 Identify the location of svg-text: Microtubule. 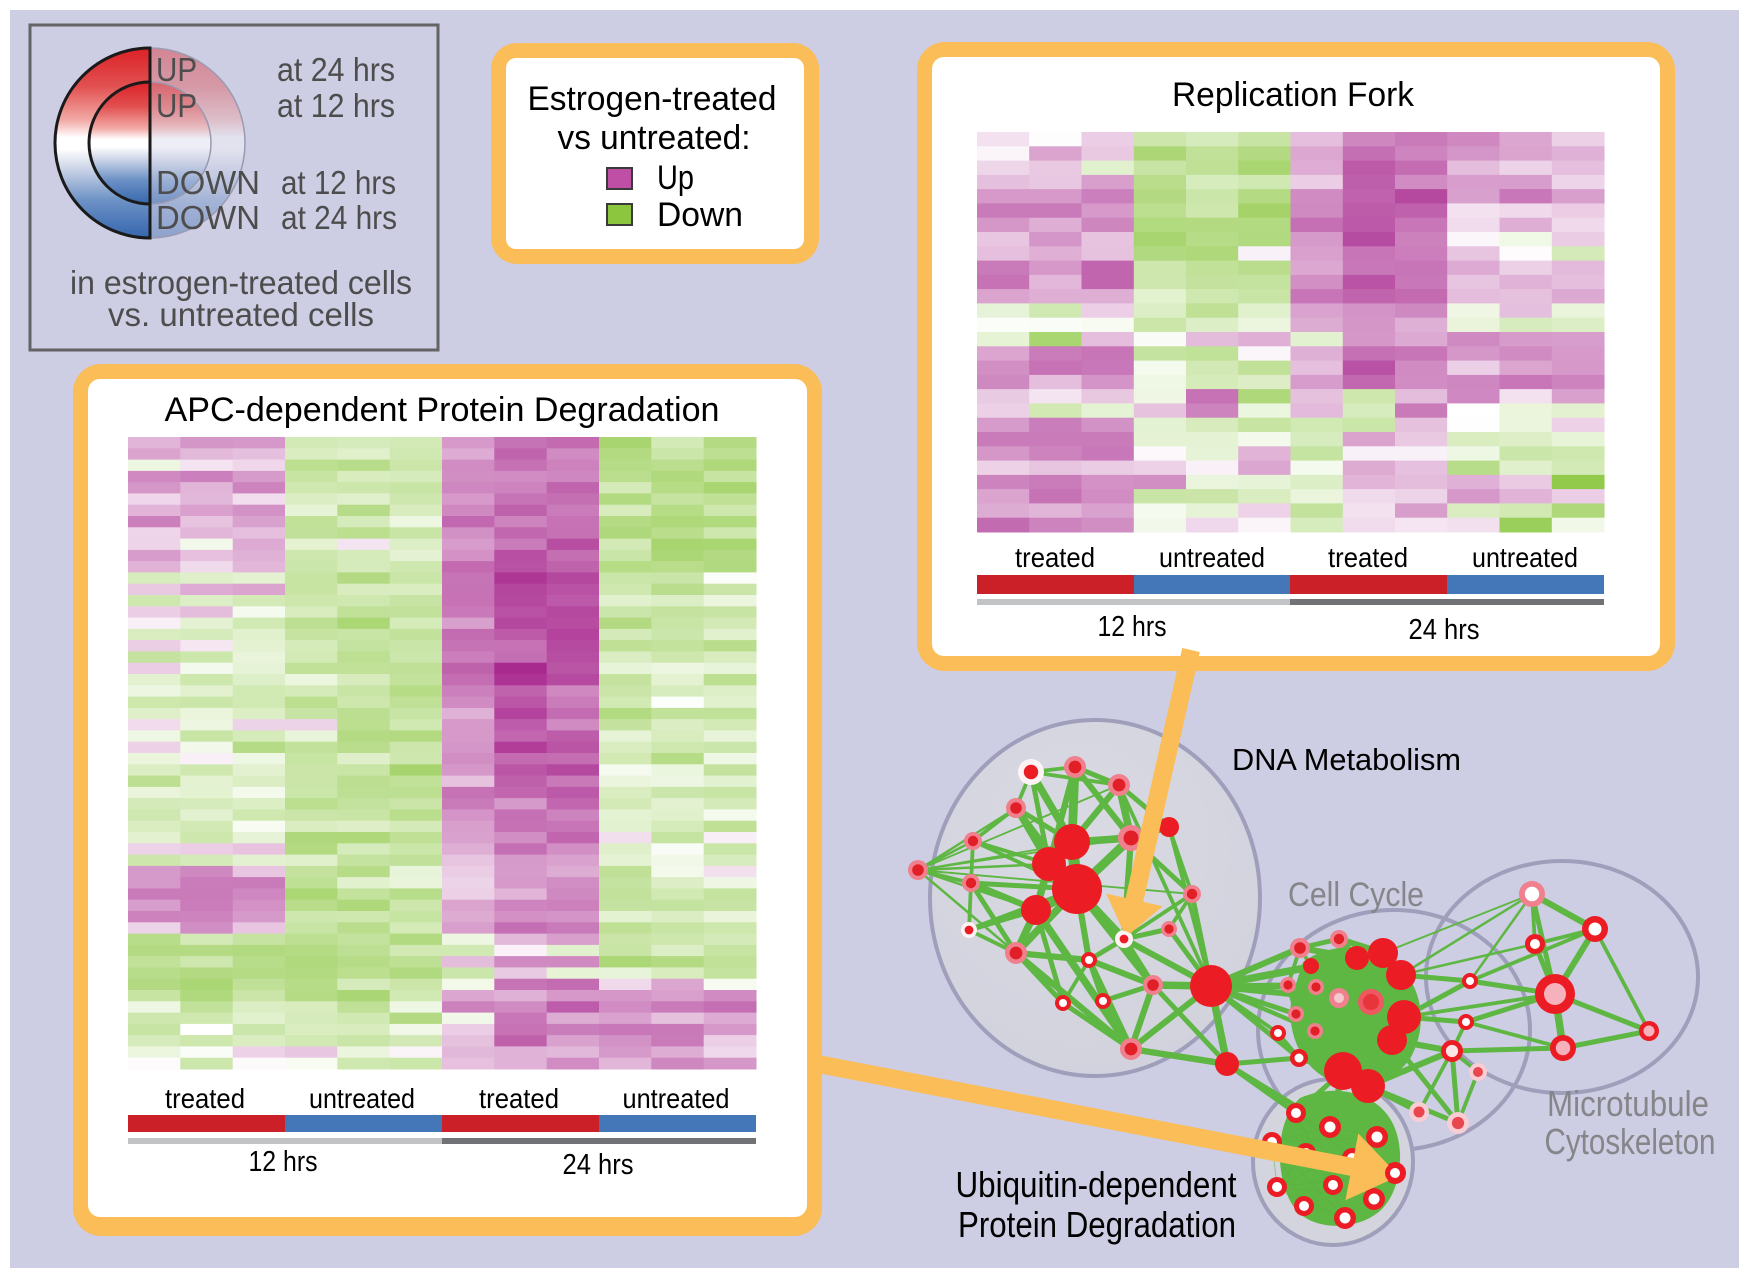
(1628, 1103).